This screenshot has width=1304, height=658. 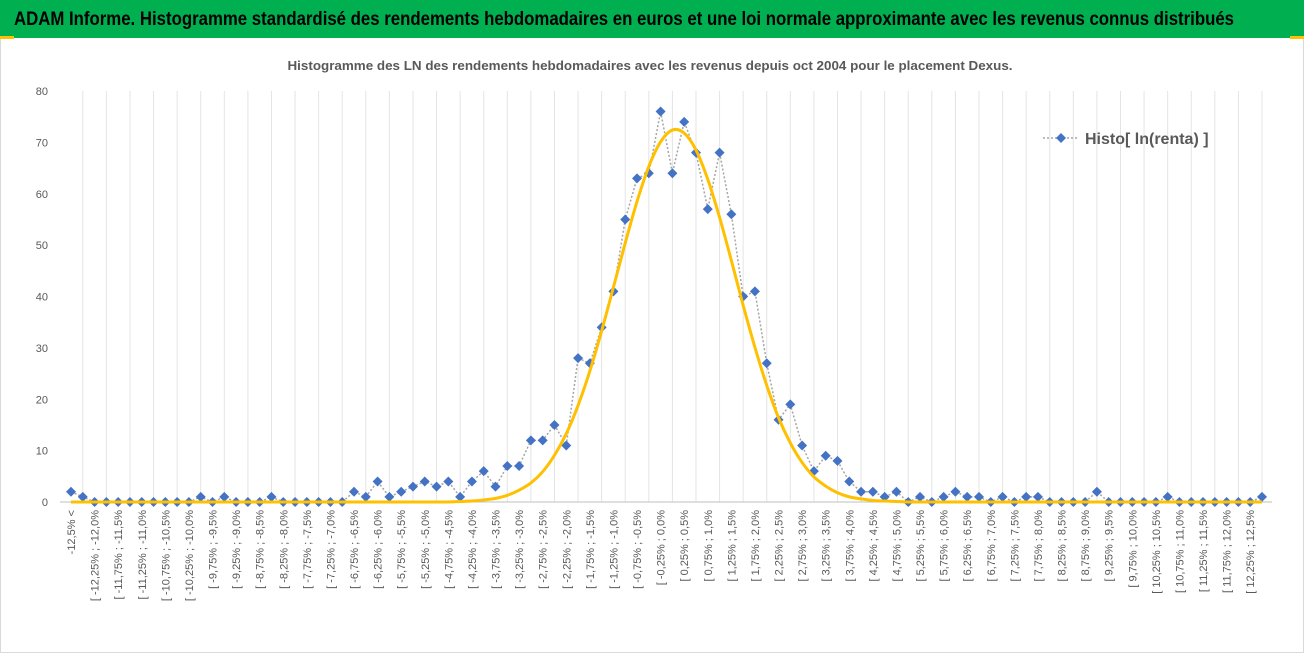 I want to click on x-tick-label: [ 12,25% ; 12,5%, so click(x=1251, y=552).